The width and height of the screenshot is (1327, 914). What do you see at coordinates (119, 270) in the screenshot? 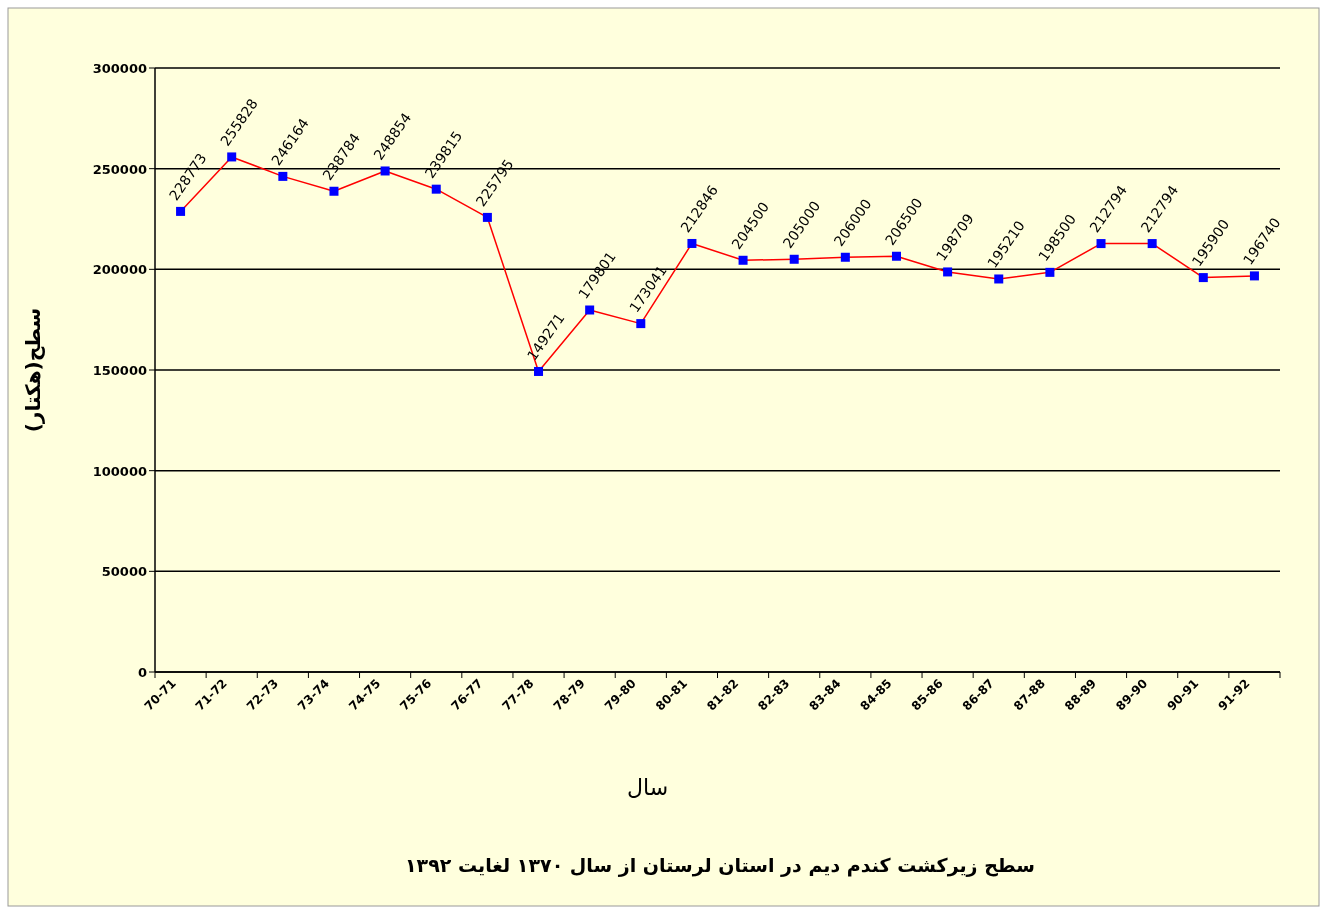
I see `y-tick-label: 200000` at bounding box center [119, 270].